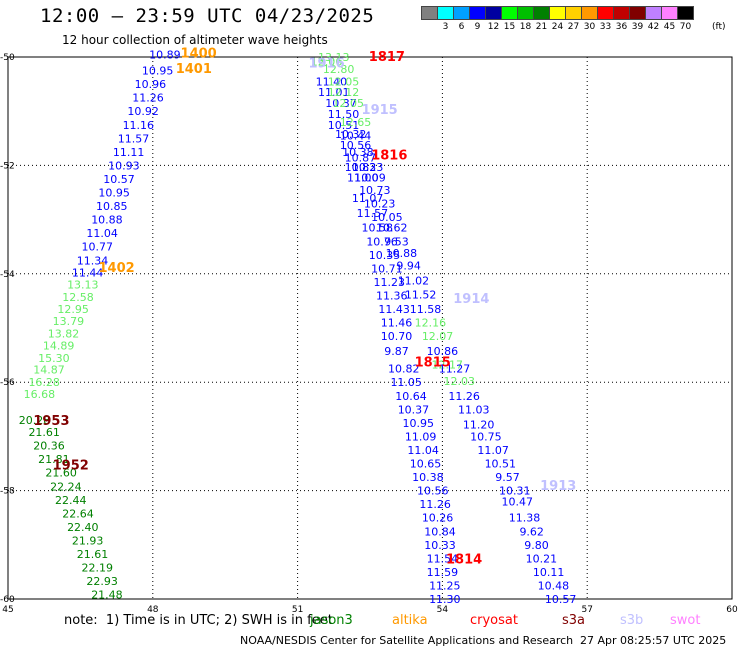  Describe the element at coordinates (7, 275) in the screenshot. I see `y-tick-label: -54` at that location.